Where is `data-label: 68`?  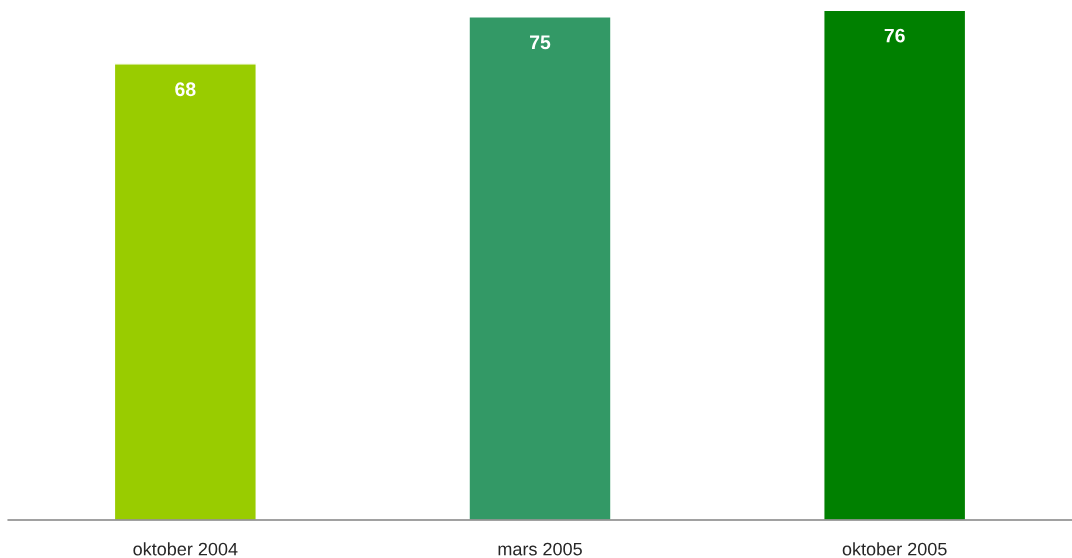 data-label: 68 is located at coordinates (185, 89).